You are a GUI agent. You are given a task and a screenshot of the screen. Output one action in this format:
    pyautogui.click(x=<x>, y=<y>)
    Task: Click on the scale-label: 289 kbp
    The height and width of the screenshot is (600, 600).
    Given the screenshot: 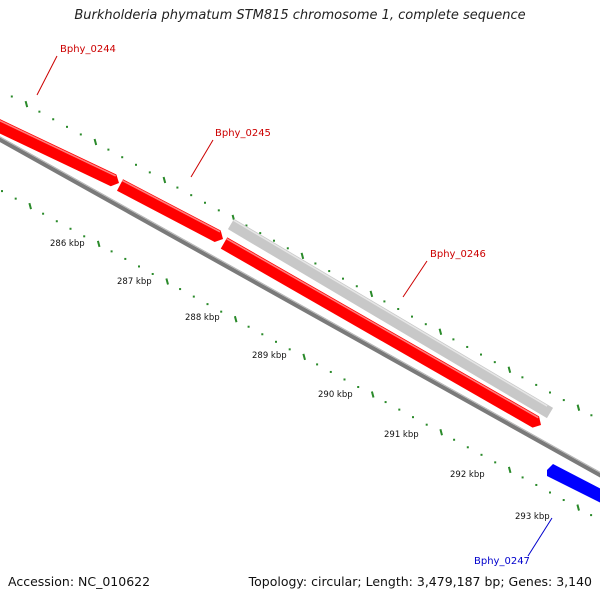 What is the action you would take?
    pyautogui.click(x=269, y=356)
    